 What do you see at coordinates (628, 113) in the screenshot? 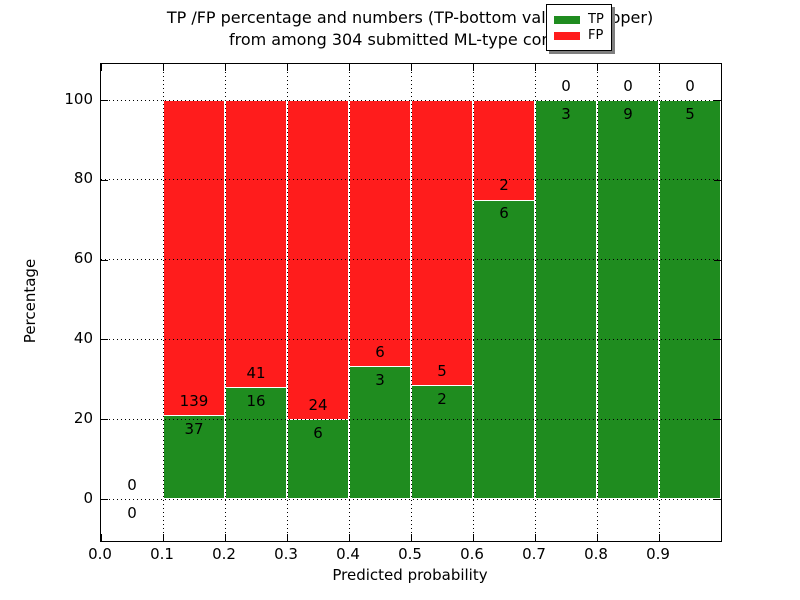
I see `tp-count-label: 9` at bounding box center [628, 113].